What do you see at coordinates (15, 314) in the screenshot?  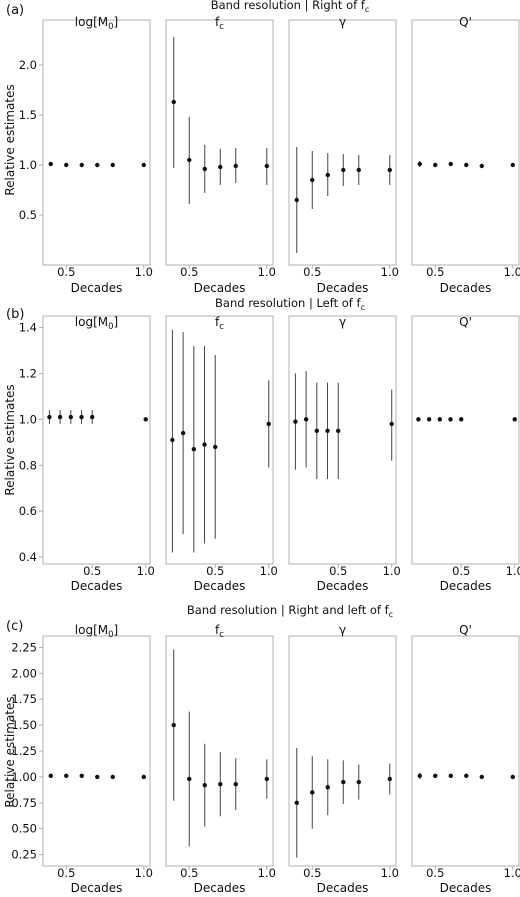 I see `panel-label: (b)` at bounding box center [15, 314].